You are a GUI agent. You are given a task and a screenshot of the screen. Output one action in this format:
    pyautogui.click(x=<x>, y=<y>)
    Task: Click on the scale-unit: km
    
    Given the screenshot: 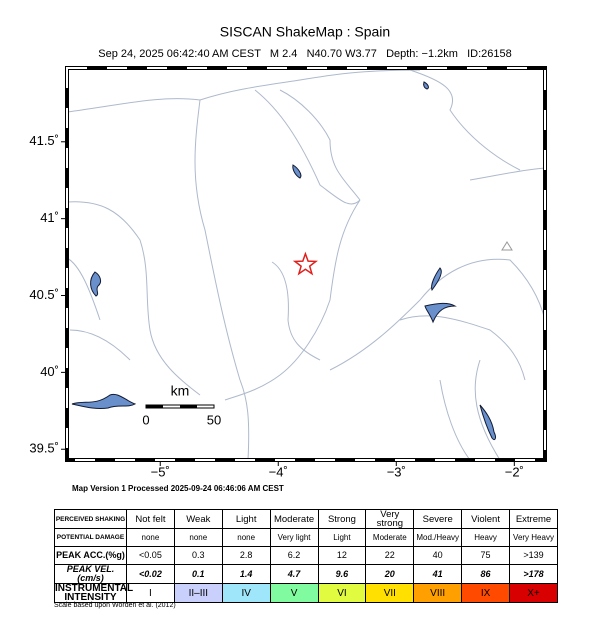 What is the action you would take?
    pyautogui.click(x=180, y=391)
    